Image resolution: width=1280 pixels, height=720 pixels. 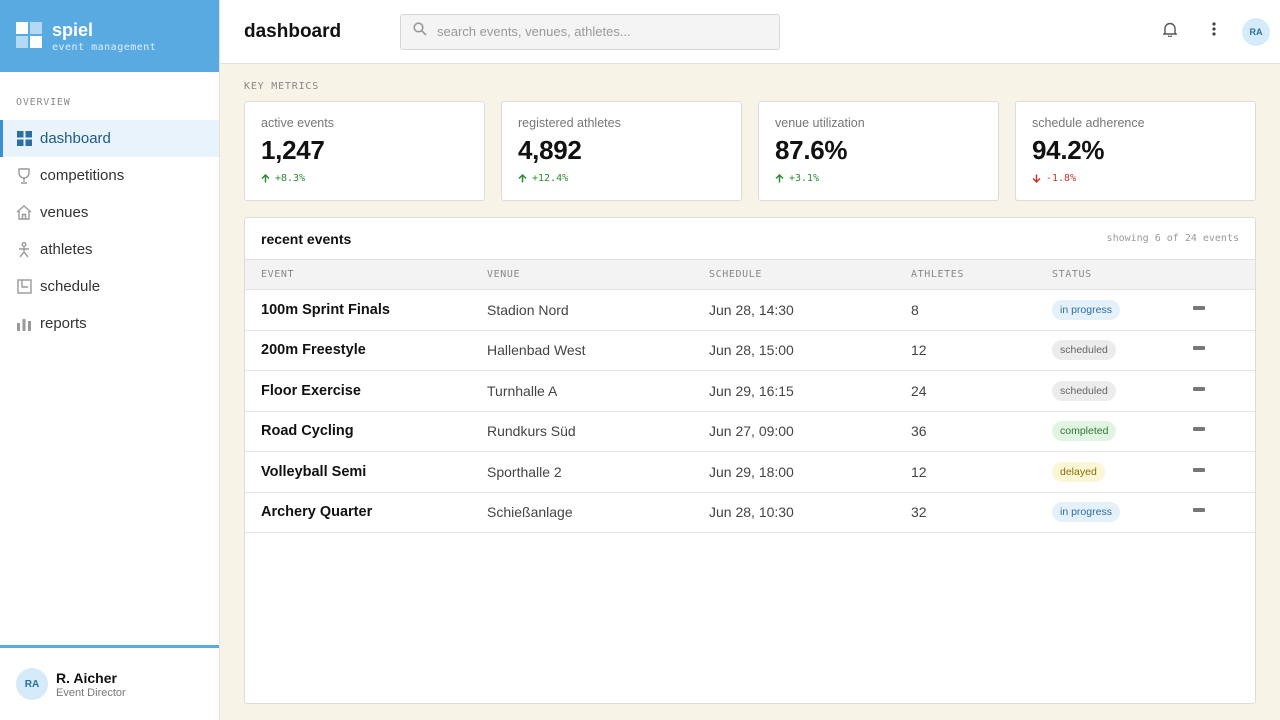 What do you see at coordinates (1078, 471) in the screenshot?
I see `status-badge: delayed` at bounding box center [1078, 471].